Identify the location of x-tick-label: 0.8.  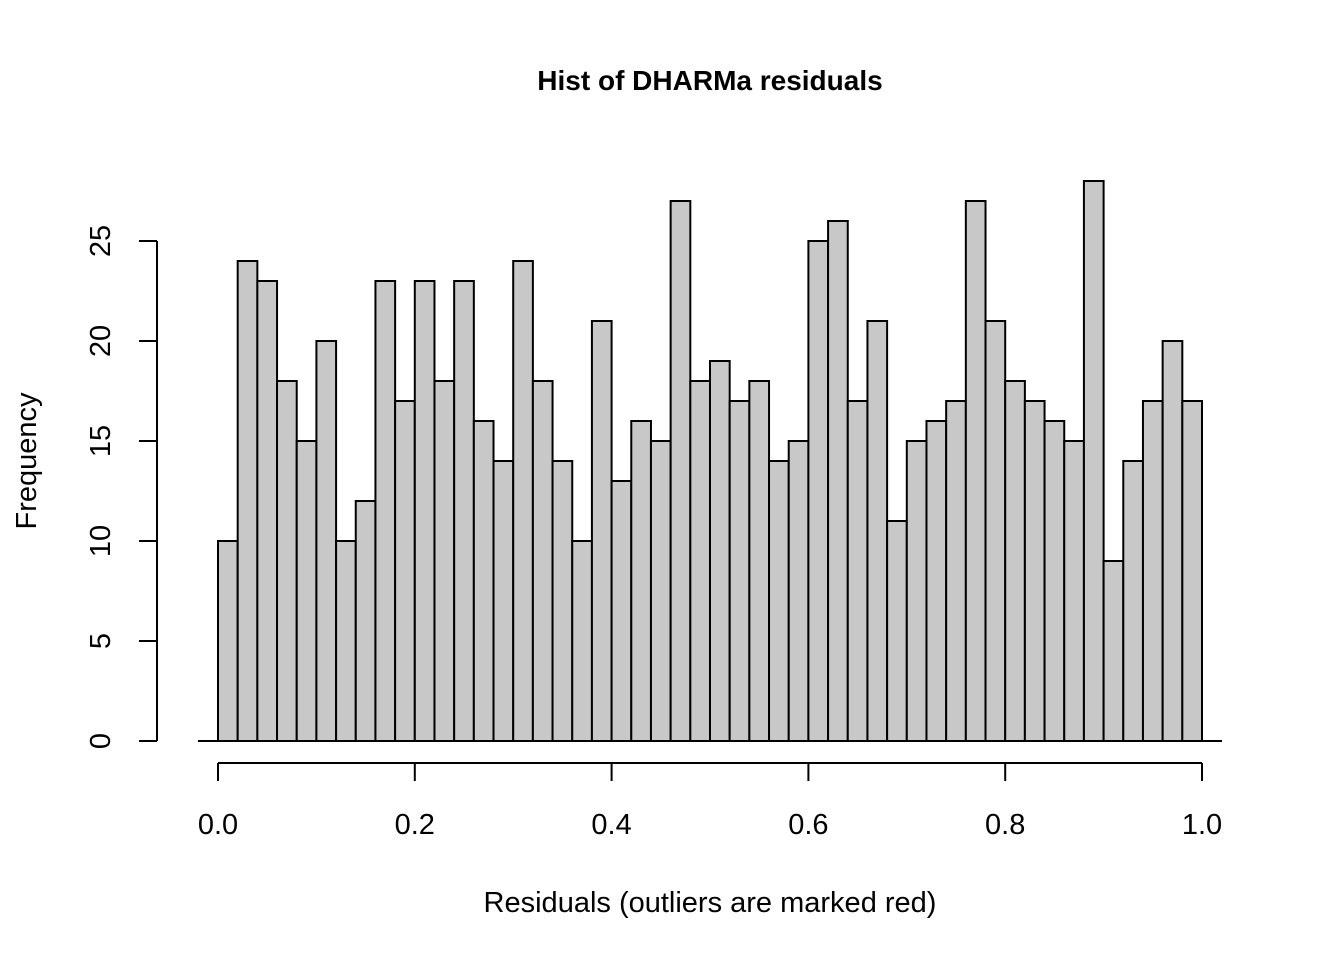
(1005, 825).